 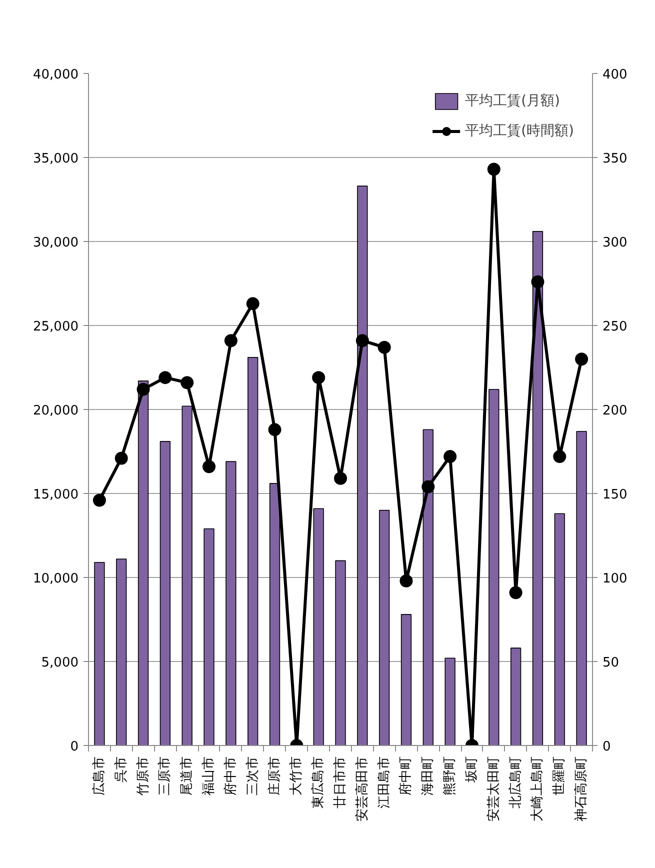 I want to click on y-tick-label: 5,000, so click(x=59, y=663).